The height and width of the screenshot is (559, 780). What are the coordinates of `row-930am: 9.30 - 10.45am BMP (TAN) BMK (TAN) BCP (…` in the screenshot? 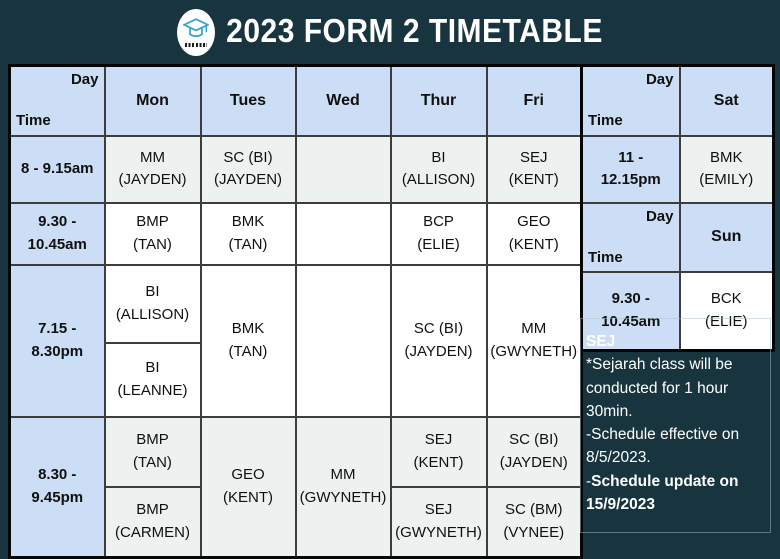 It's located at (295, 233).